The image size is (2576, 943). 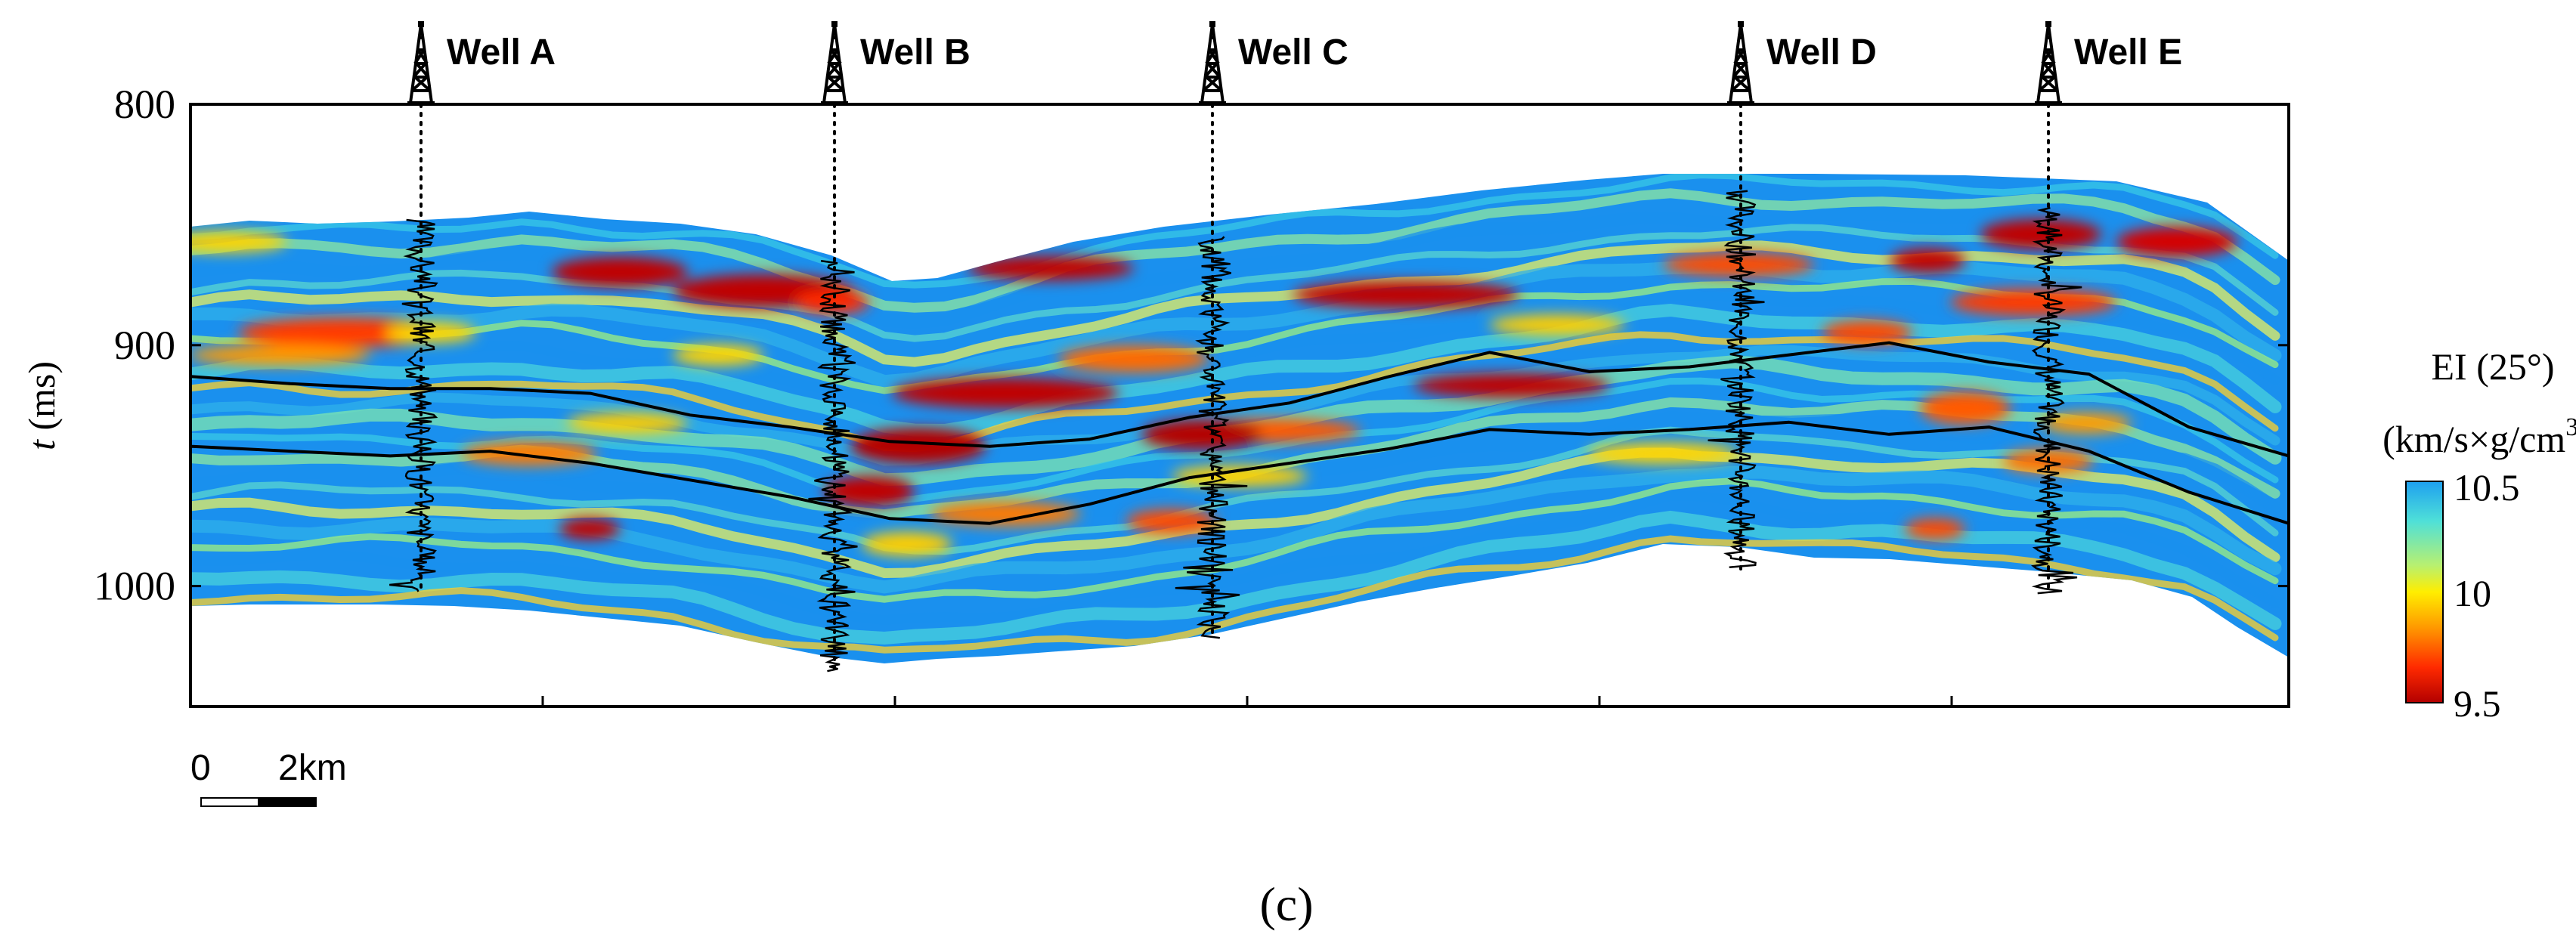 I want to click on well-e: Well E, so click(x=2106, y=308).